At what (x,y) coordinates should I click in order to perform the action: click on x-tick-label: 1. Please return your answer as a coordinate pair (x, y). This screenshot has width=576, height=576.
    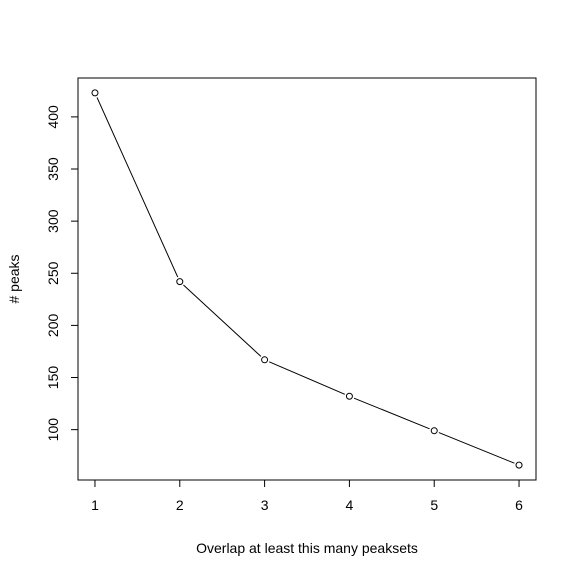
    Looking at the image, I should click on (95, 505).